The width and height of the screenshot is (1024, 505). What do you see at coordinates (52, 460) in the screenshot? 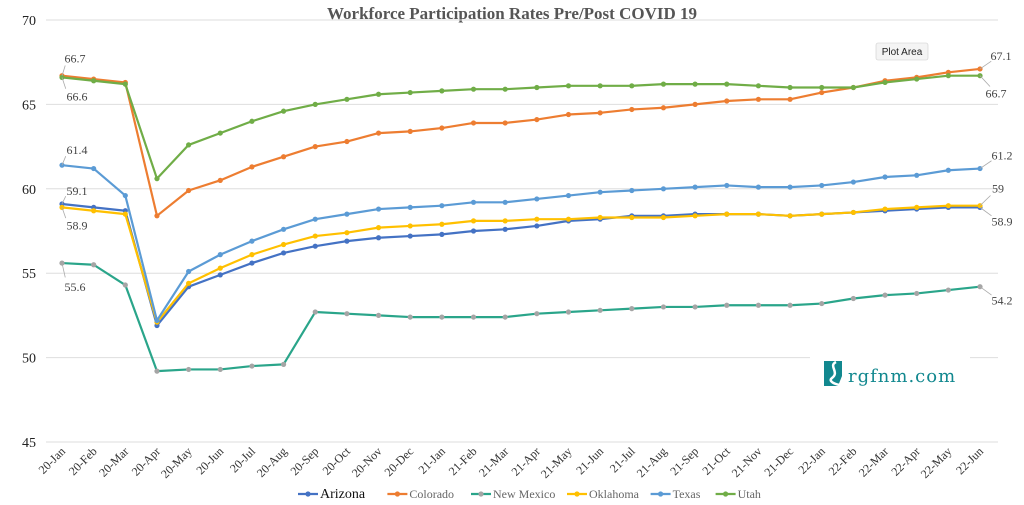
I see `x-tick-label: 20-Jan` at bounding box center [52, 460].